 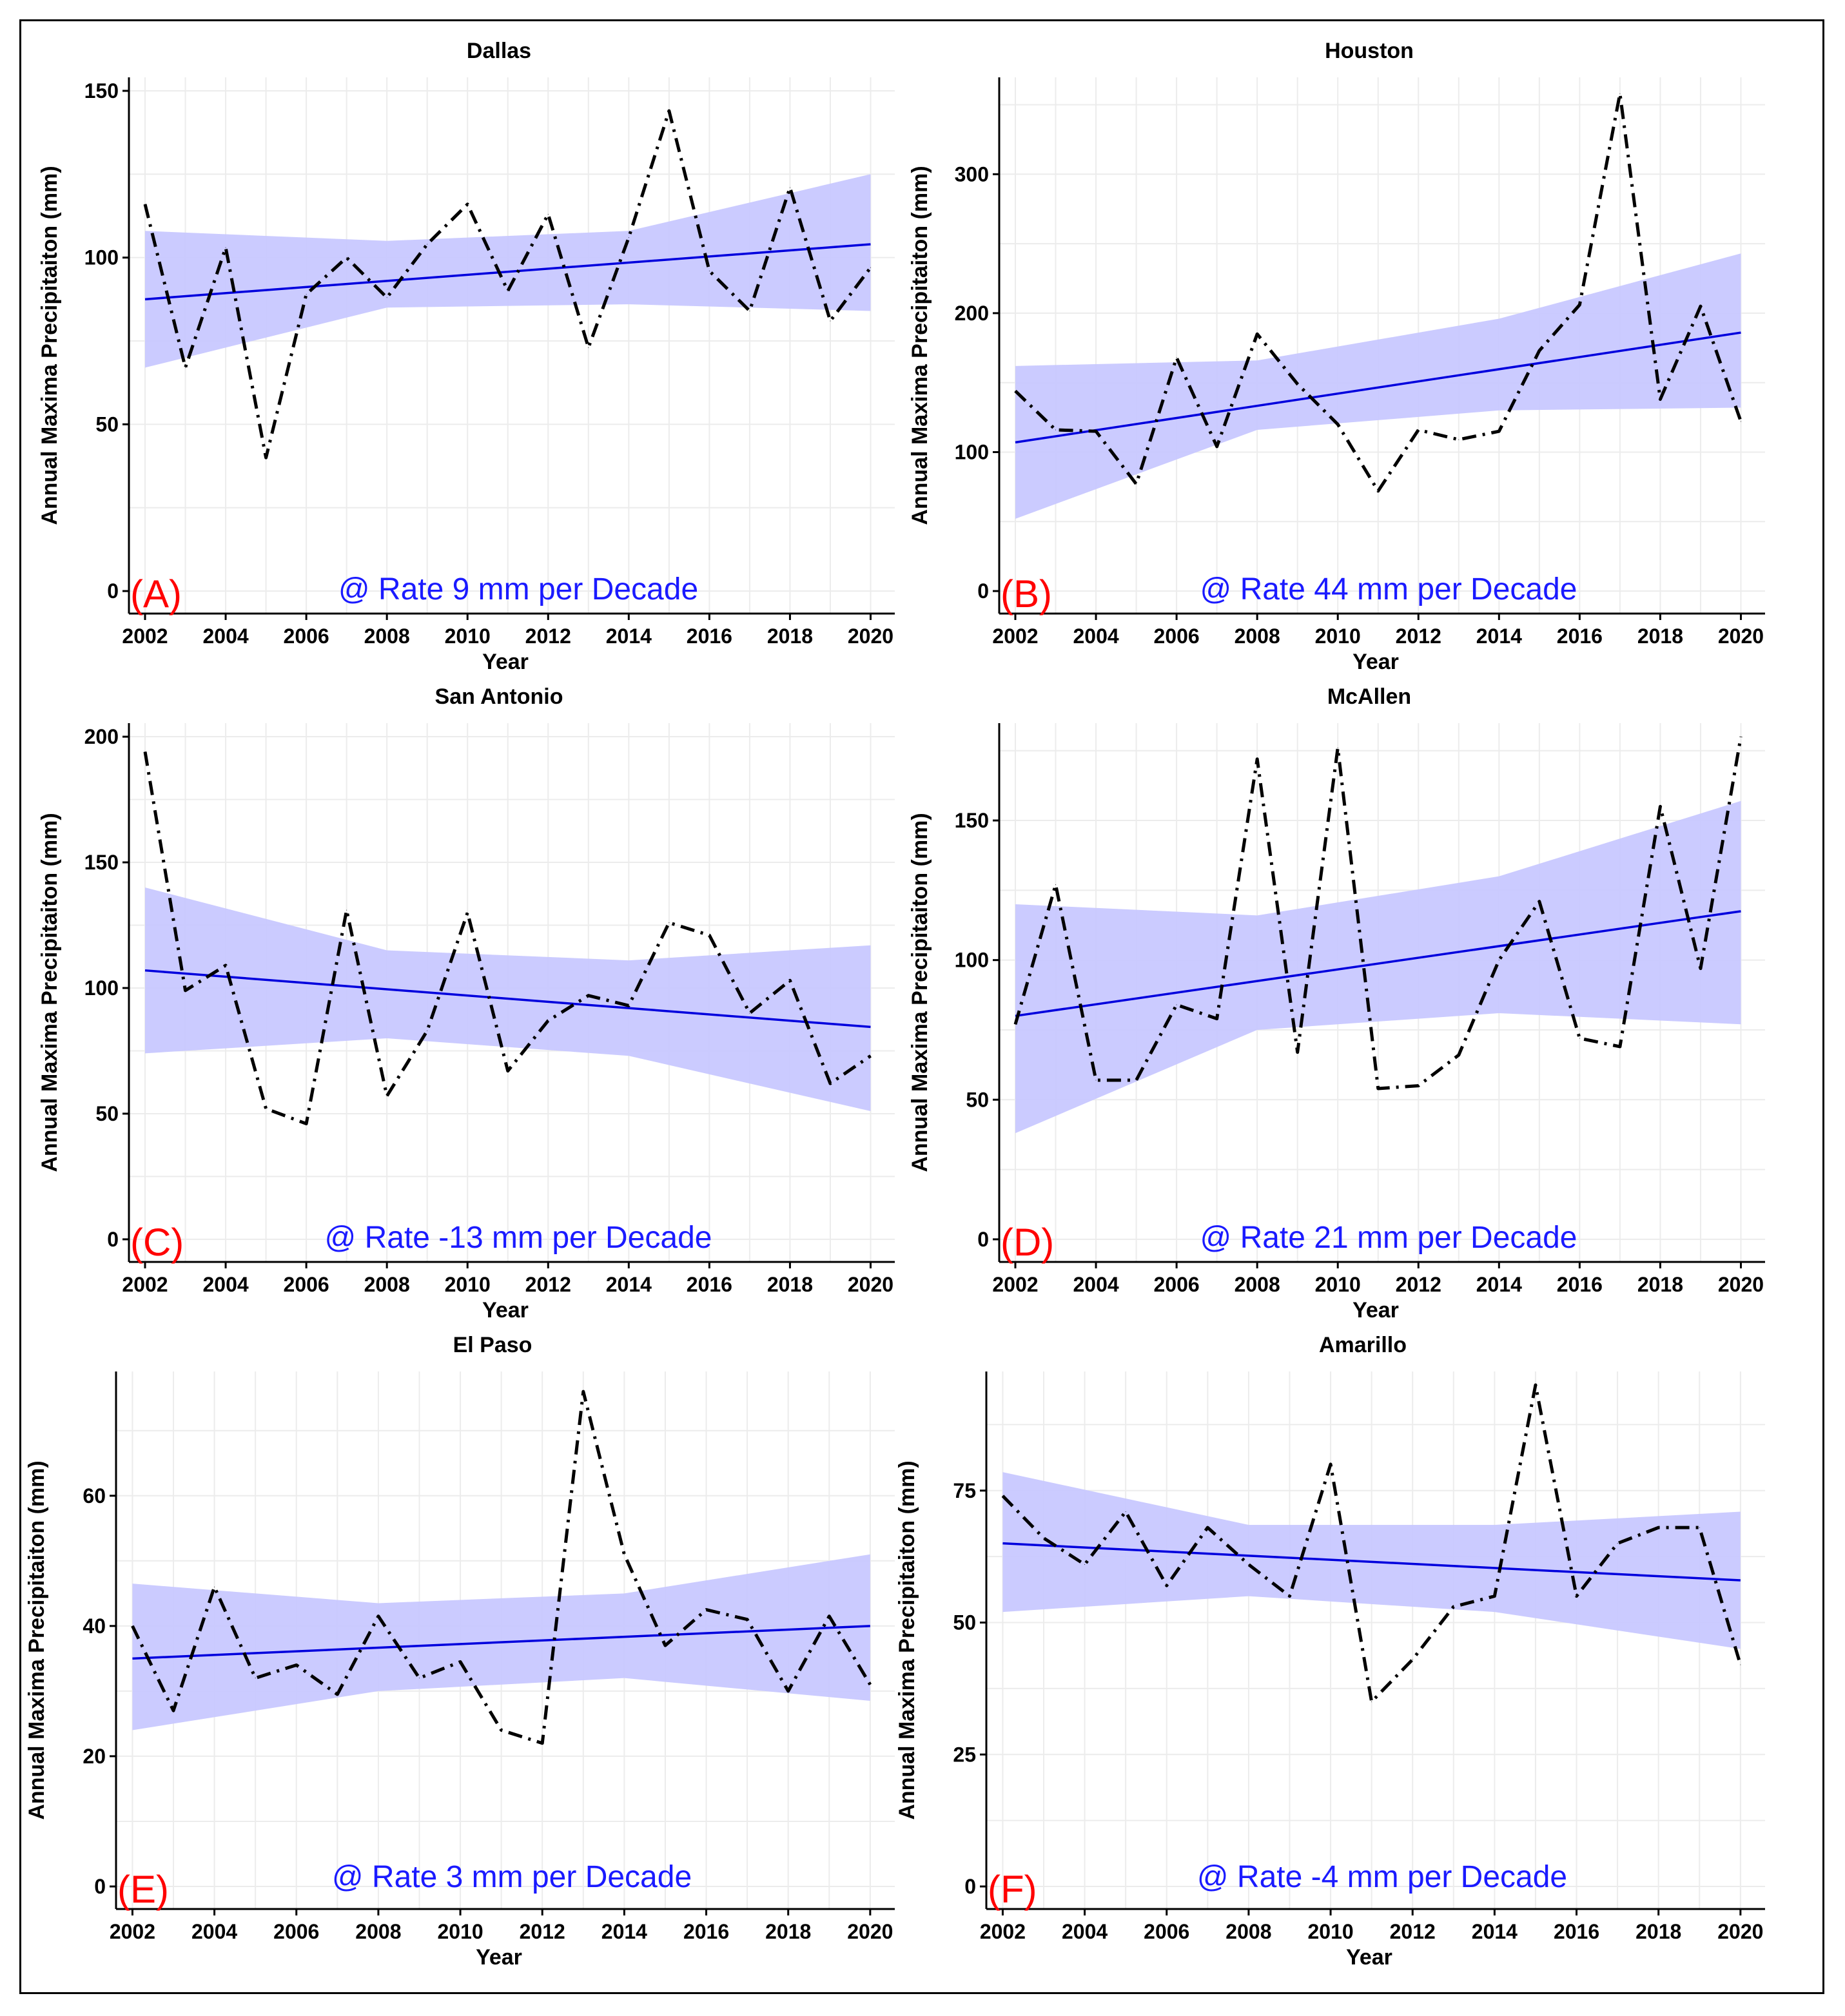 What do you see at coordinates (518, 589) in the screenshot?
I see `rate-annotation: @ Rate 9 mm per Decade` at bounding box center [518, 589].